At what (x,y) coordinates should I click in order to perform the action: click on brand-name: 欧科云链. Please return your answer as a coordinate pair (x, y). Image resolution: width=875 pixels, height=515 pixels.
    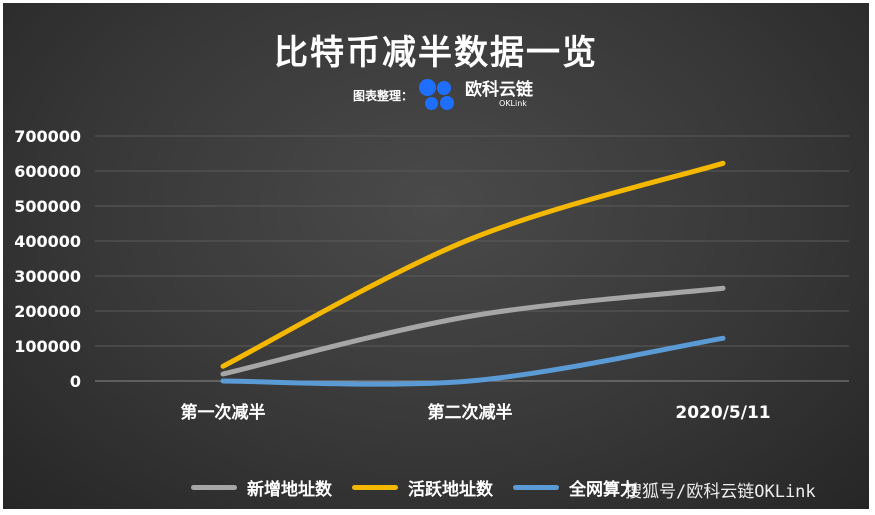
    Looking at the image, I should click on (499, 89).